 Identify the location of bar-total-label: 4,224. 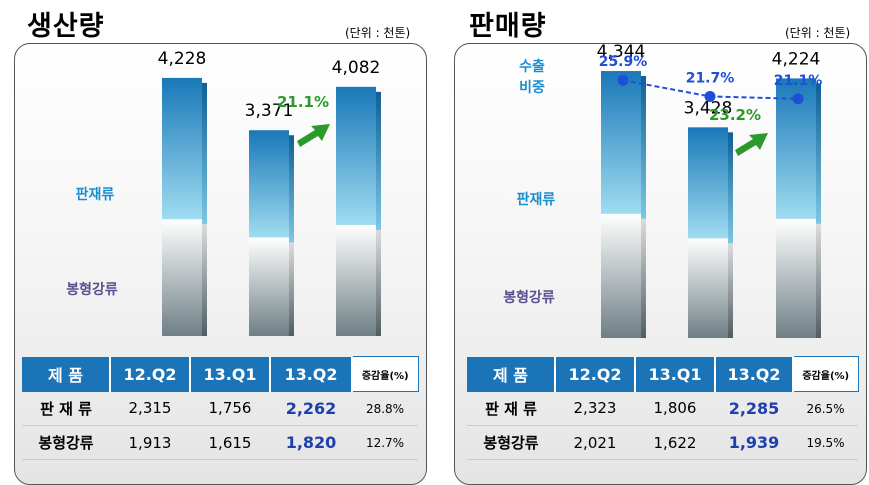
(796, 59).